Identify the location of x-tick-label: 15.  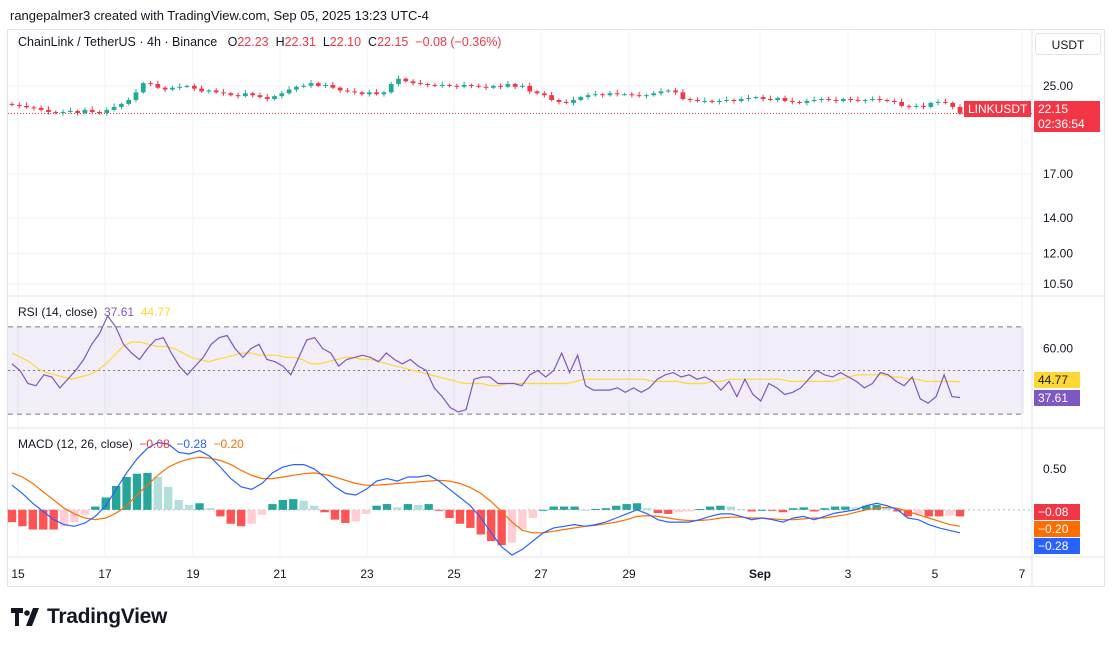
(18, 574).